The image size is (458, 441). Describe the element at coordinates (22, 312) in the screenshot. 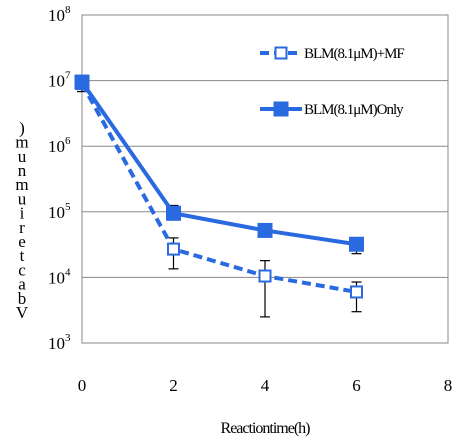

I see `y-axis-label-char: V` at that location.